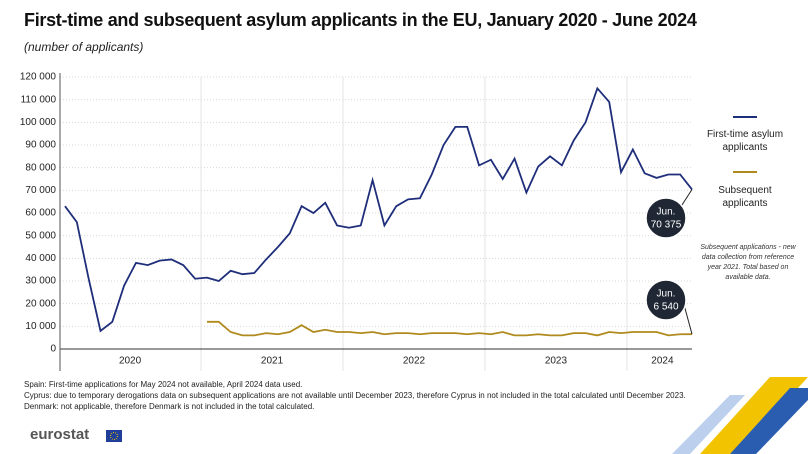 This screenshot has width=808, height=454. I want to click on x-tick-label: 2022, so click(414, 361).